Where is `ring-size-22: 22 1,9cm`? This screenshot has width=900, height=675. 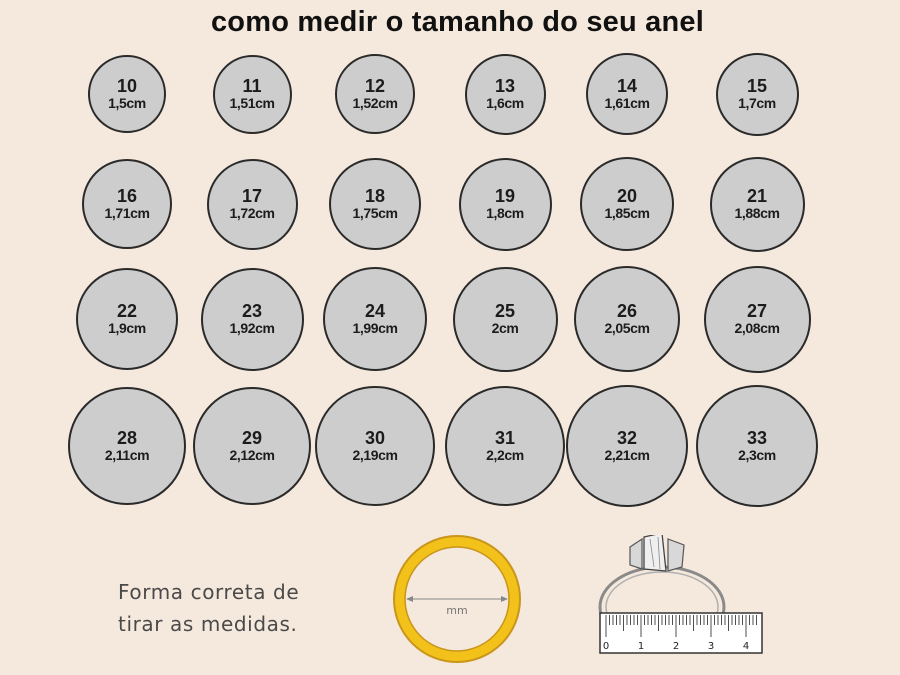 ring-size-22: 22 1,9cm is located at coordinates (127, 319).